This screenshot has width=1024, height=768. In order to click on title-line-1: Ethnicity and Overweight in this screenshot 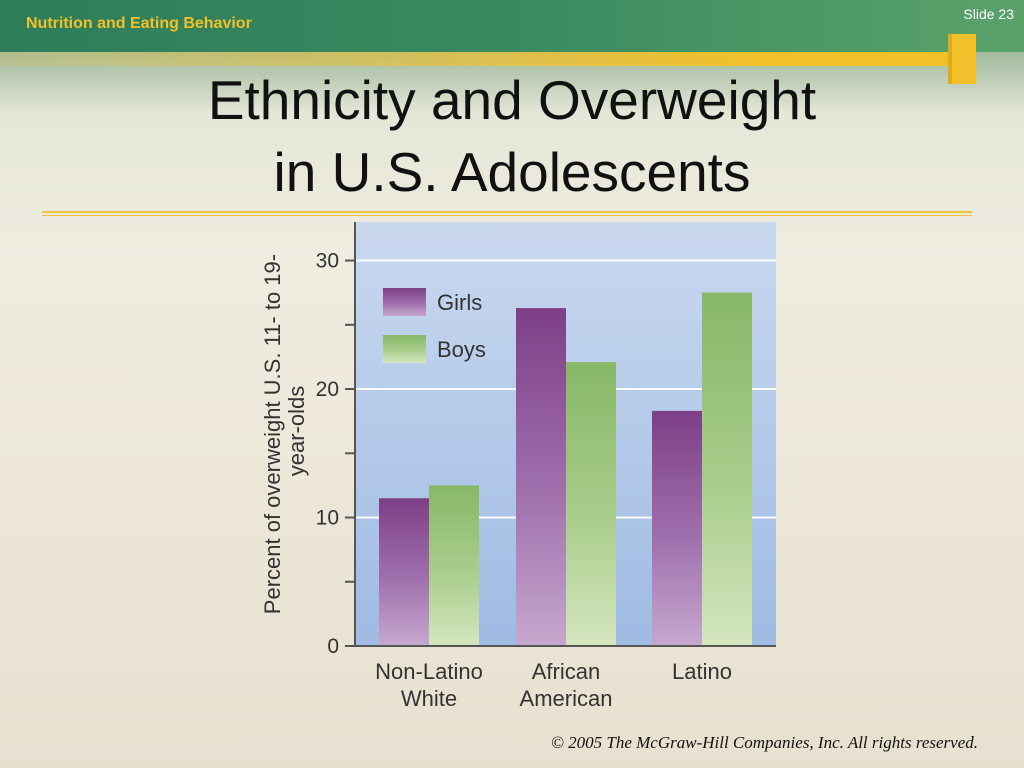, I will do `click(512, 100)`.